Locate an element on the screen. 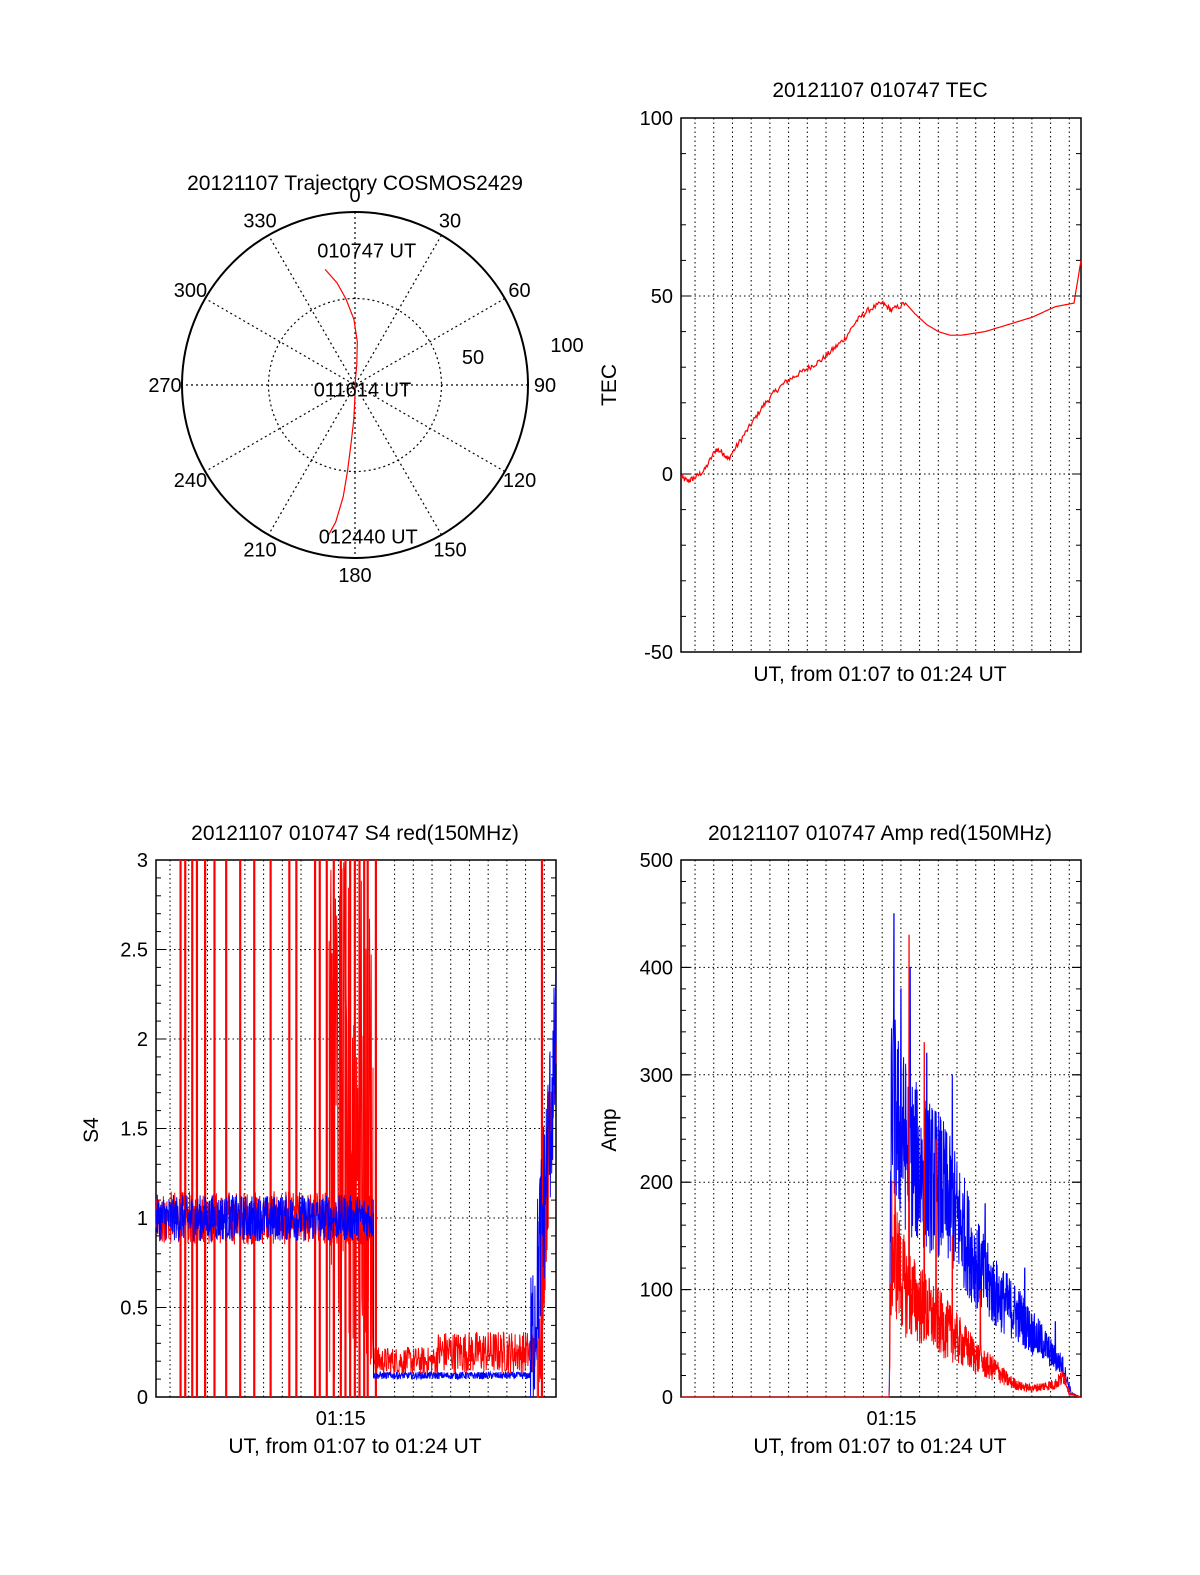 The width and height of the screenshot is (1200, 1575). tec-xlabel: UT, from 01:07 to 01:24 UT is located at coordinates (879, 674).